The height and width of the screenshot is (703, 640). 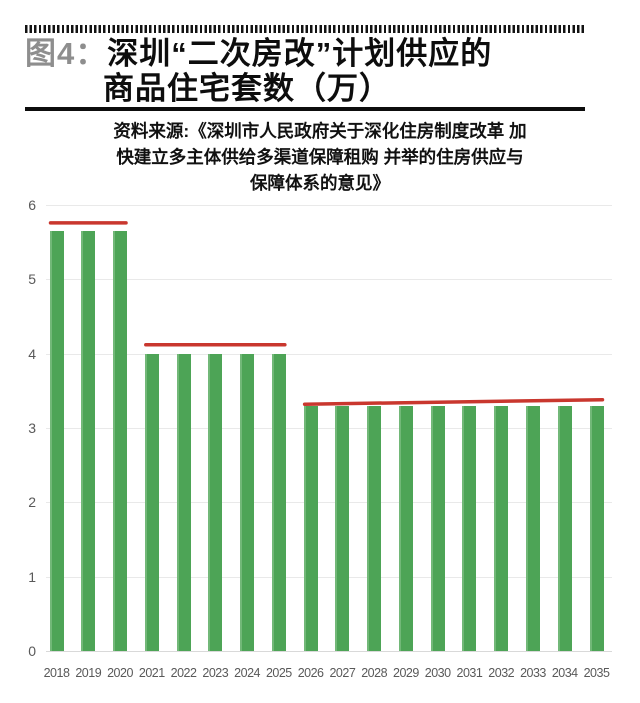 I want to click on bar-2019, so click(x=88, y=441).